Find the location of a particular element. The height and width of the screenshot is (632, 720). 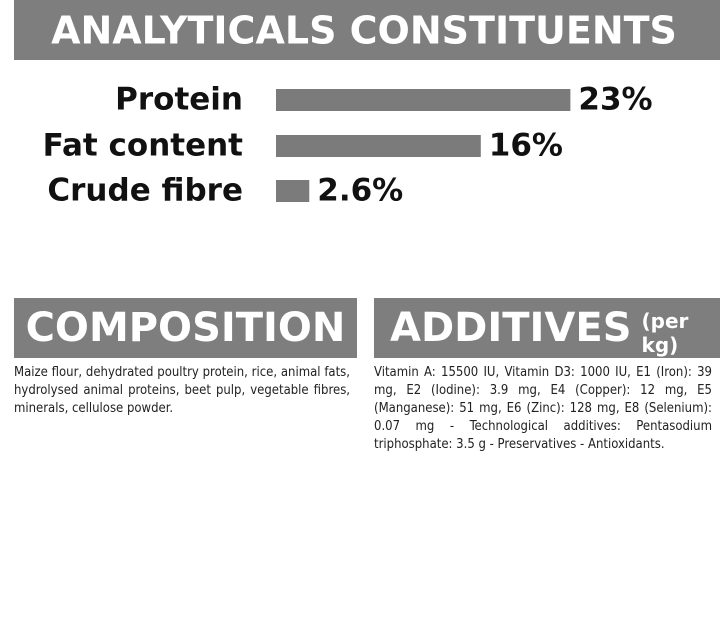

title-band is located at coordinates (367, 30).